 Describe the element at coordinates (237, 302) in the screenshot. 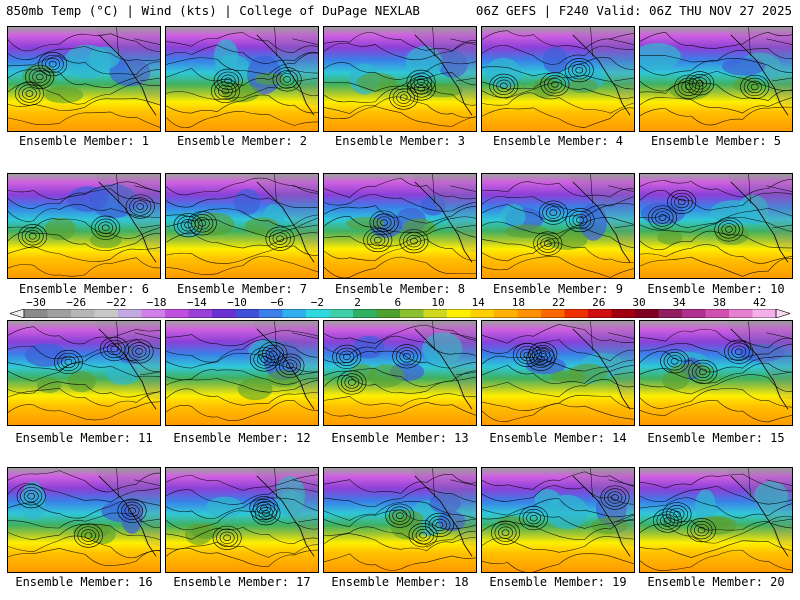

I see `colorbar-tick-label: −10` at that location.